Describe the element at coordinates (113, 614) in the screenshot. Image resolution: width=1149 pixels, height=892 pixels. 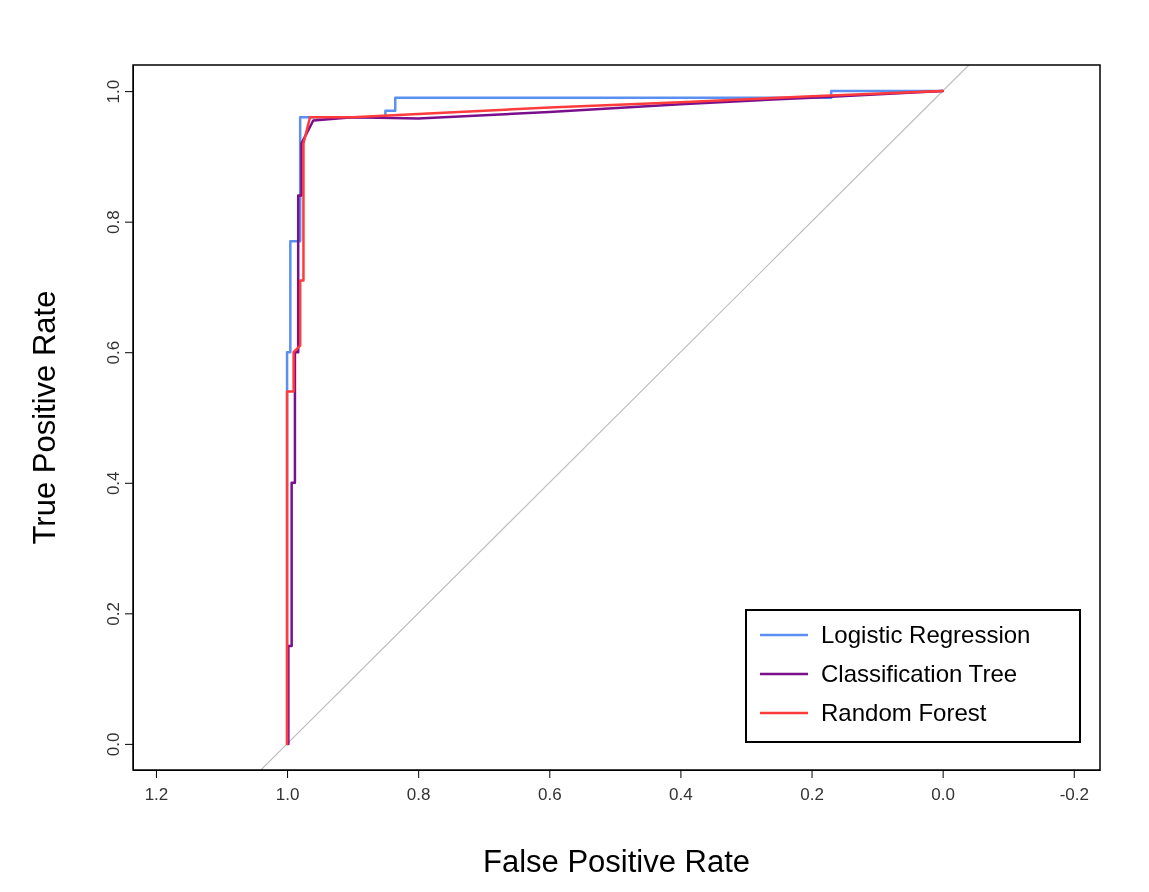
I see `y-tick-label: 0.2` at that location.